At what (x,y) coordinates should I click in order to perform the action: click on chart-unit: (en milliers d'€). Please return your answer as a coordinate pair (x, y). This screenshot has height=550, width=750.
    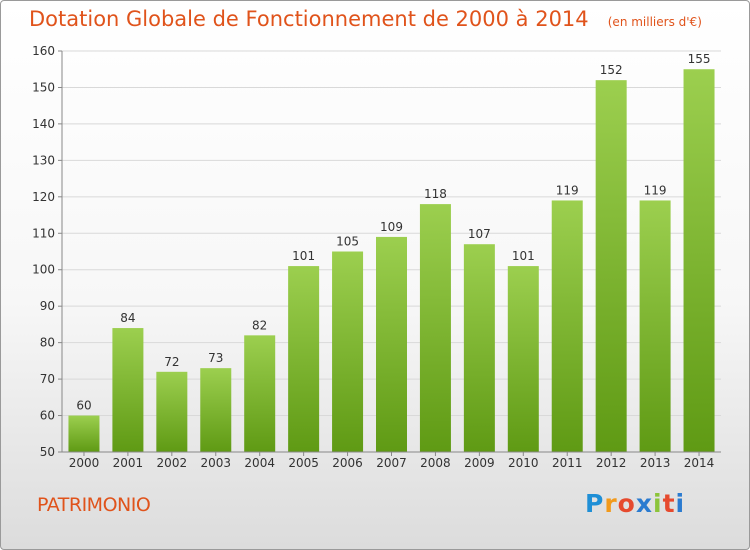
    Looking at the image, I should click on (654, 22).